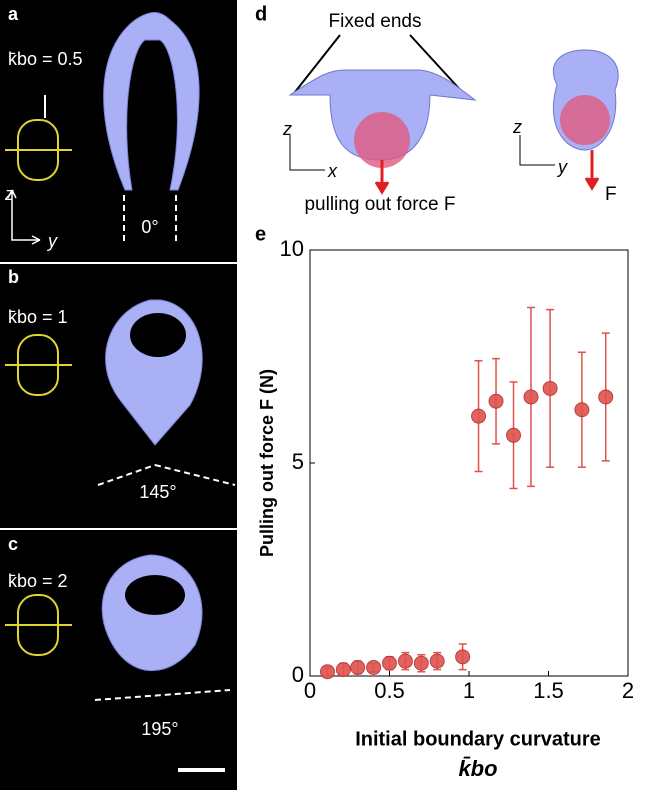  Describe the element at coordinates (380, 65) in the screenshot. I see `arrows` at that location.